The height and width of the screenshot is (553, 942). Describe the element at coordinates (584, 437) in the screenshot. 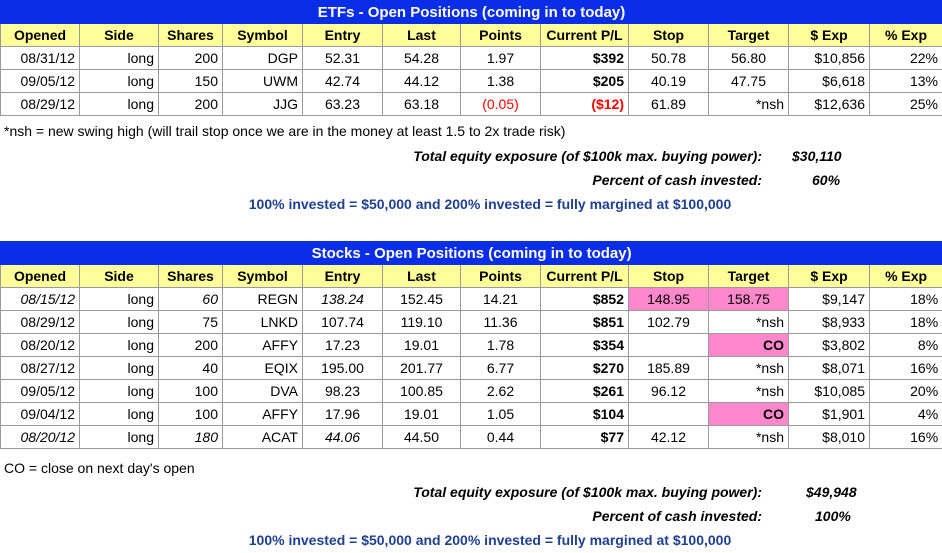

I see `cell-current-pl: $77` at that location.